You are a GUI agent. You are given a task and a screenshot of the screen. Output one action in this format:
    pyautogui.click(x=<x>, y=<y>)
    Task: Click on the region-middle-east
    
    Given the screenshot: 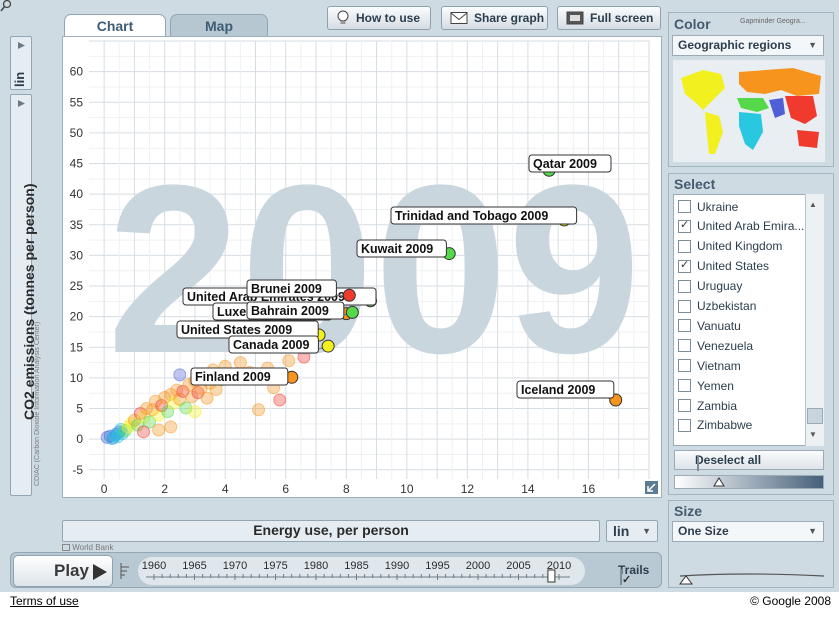 What is the action you would take?
    pyautogui.click(x=753, y=105)
    